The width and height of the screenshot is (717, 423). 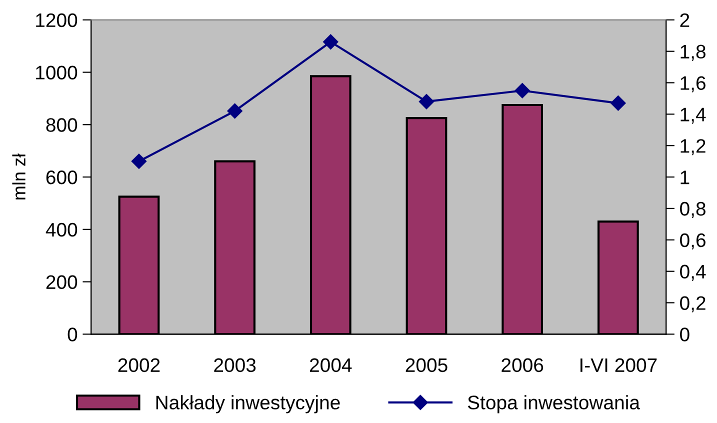 I want to click on x-tick-label: I-VI 2007, so click(x=618, y=365).